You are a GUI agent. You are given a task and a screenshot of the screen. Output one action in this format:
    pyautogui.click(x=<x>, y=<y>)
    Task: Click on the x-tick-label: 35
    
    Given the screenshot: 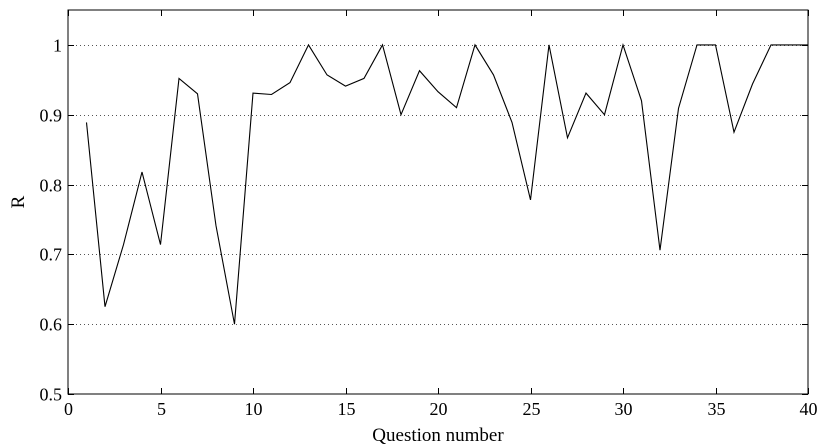 What is the action you would take?
    pyautogui.click(x=717, y=409)
    